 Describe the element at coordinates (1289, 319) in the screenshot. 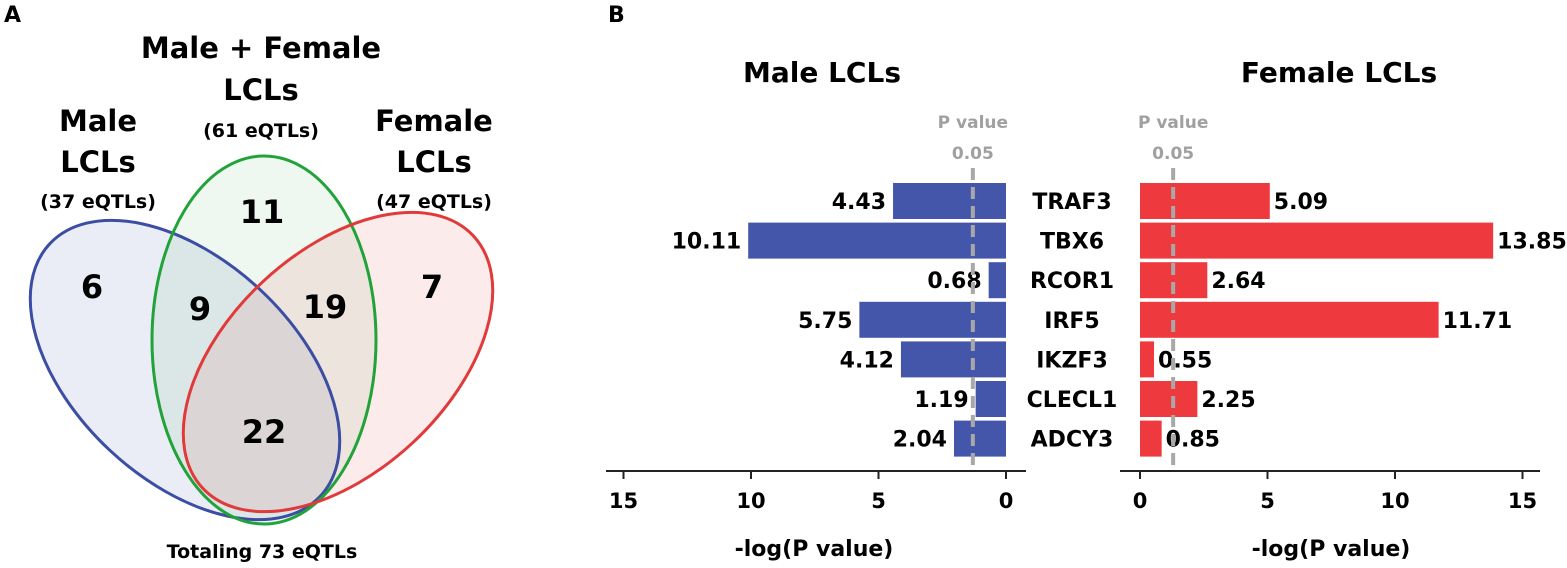

I see `female-bar-irf5` at that location.